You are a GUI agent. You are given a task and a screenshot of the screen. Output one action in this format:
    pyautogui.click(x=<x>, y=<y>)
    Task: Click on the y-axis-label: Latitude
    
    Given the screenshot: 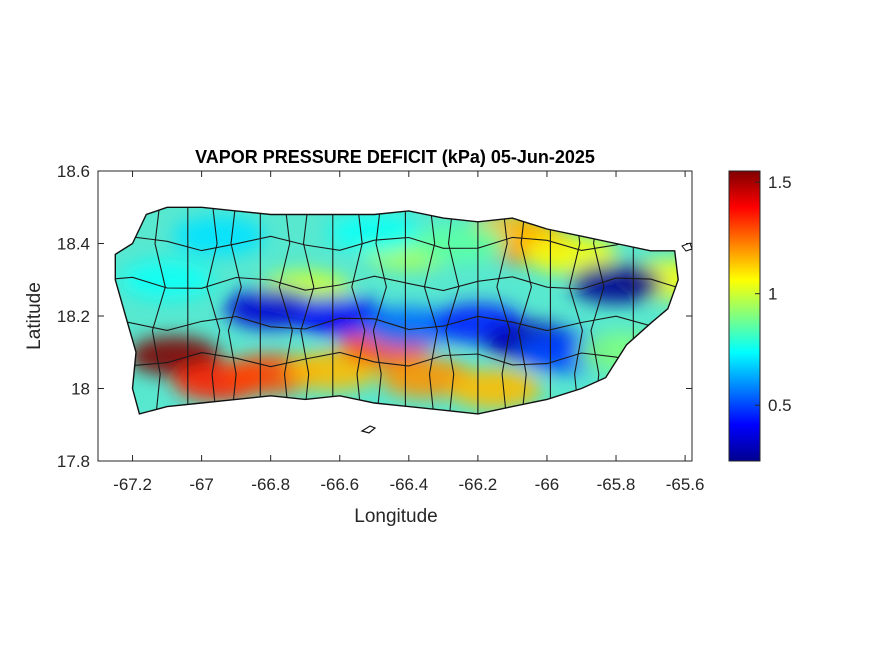 What is the action you would take?
    pyautogui.click(x=34, y=316)
    